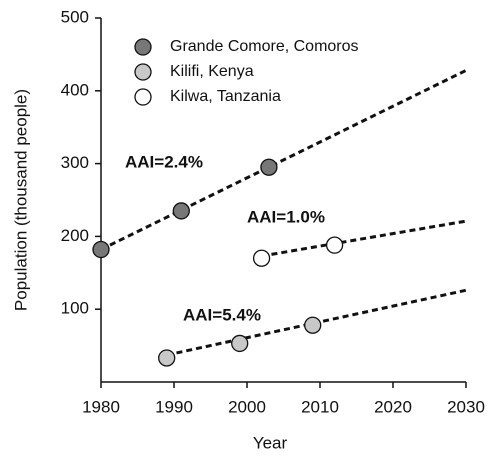 The height and width of the screenshot is (456, 492). Describe the element at coordinates (75, 89) in the screenshot. I see `y-tick-label: 400` at that location.